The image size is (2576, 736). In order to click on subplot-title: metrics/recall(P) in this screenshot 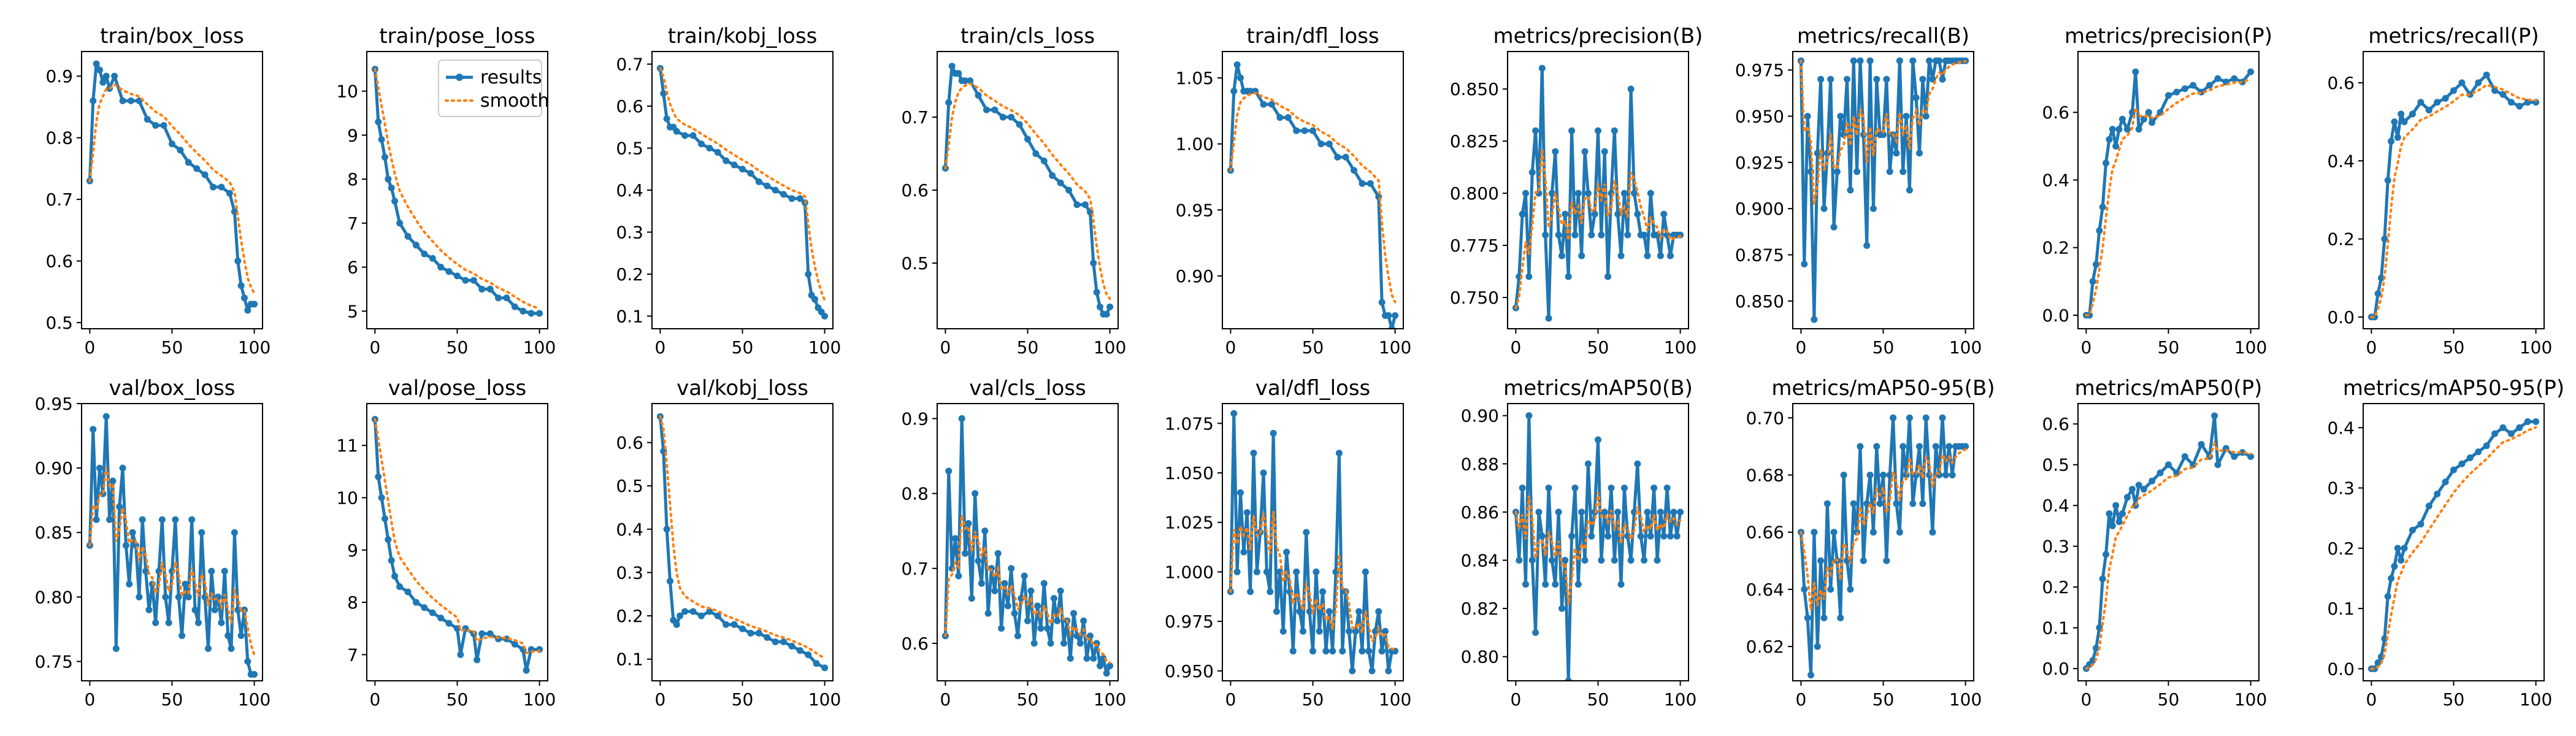, I will do `click(2453, 36)`.